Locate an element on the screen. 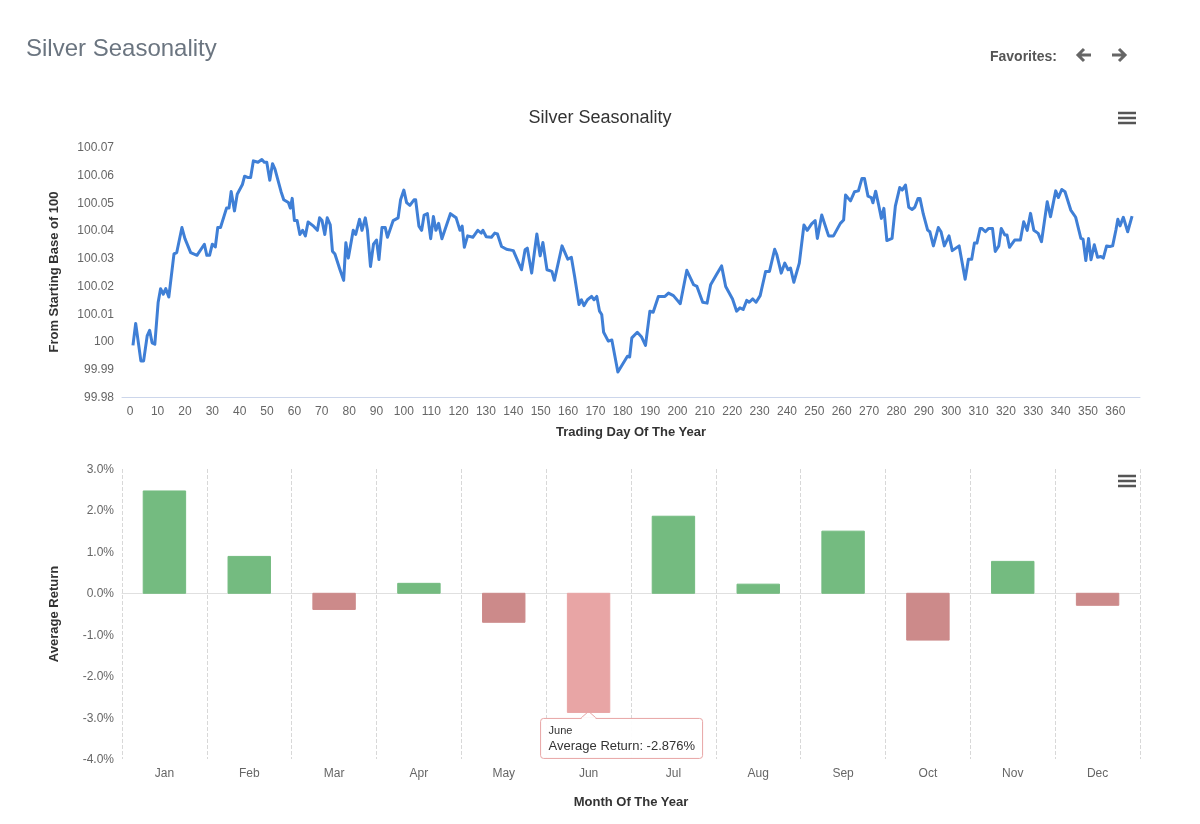 The width and height of the screenshot is (1200, 824). y-tick-label: -1.0% is located at coordinates (98, 634).